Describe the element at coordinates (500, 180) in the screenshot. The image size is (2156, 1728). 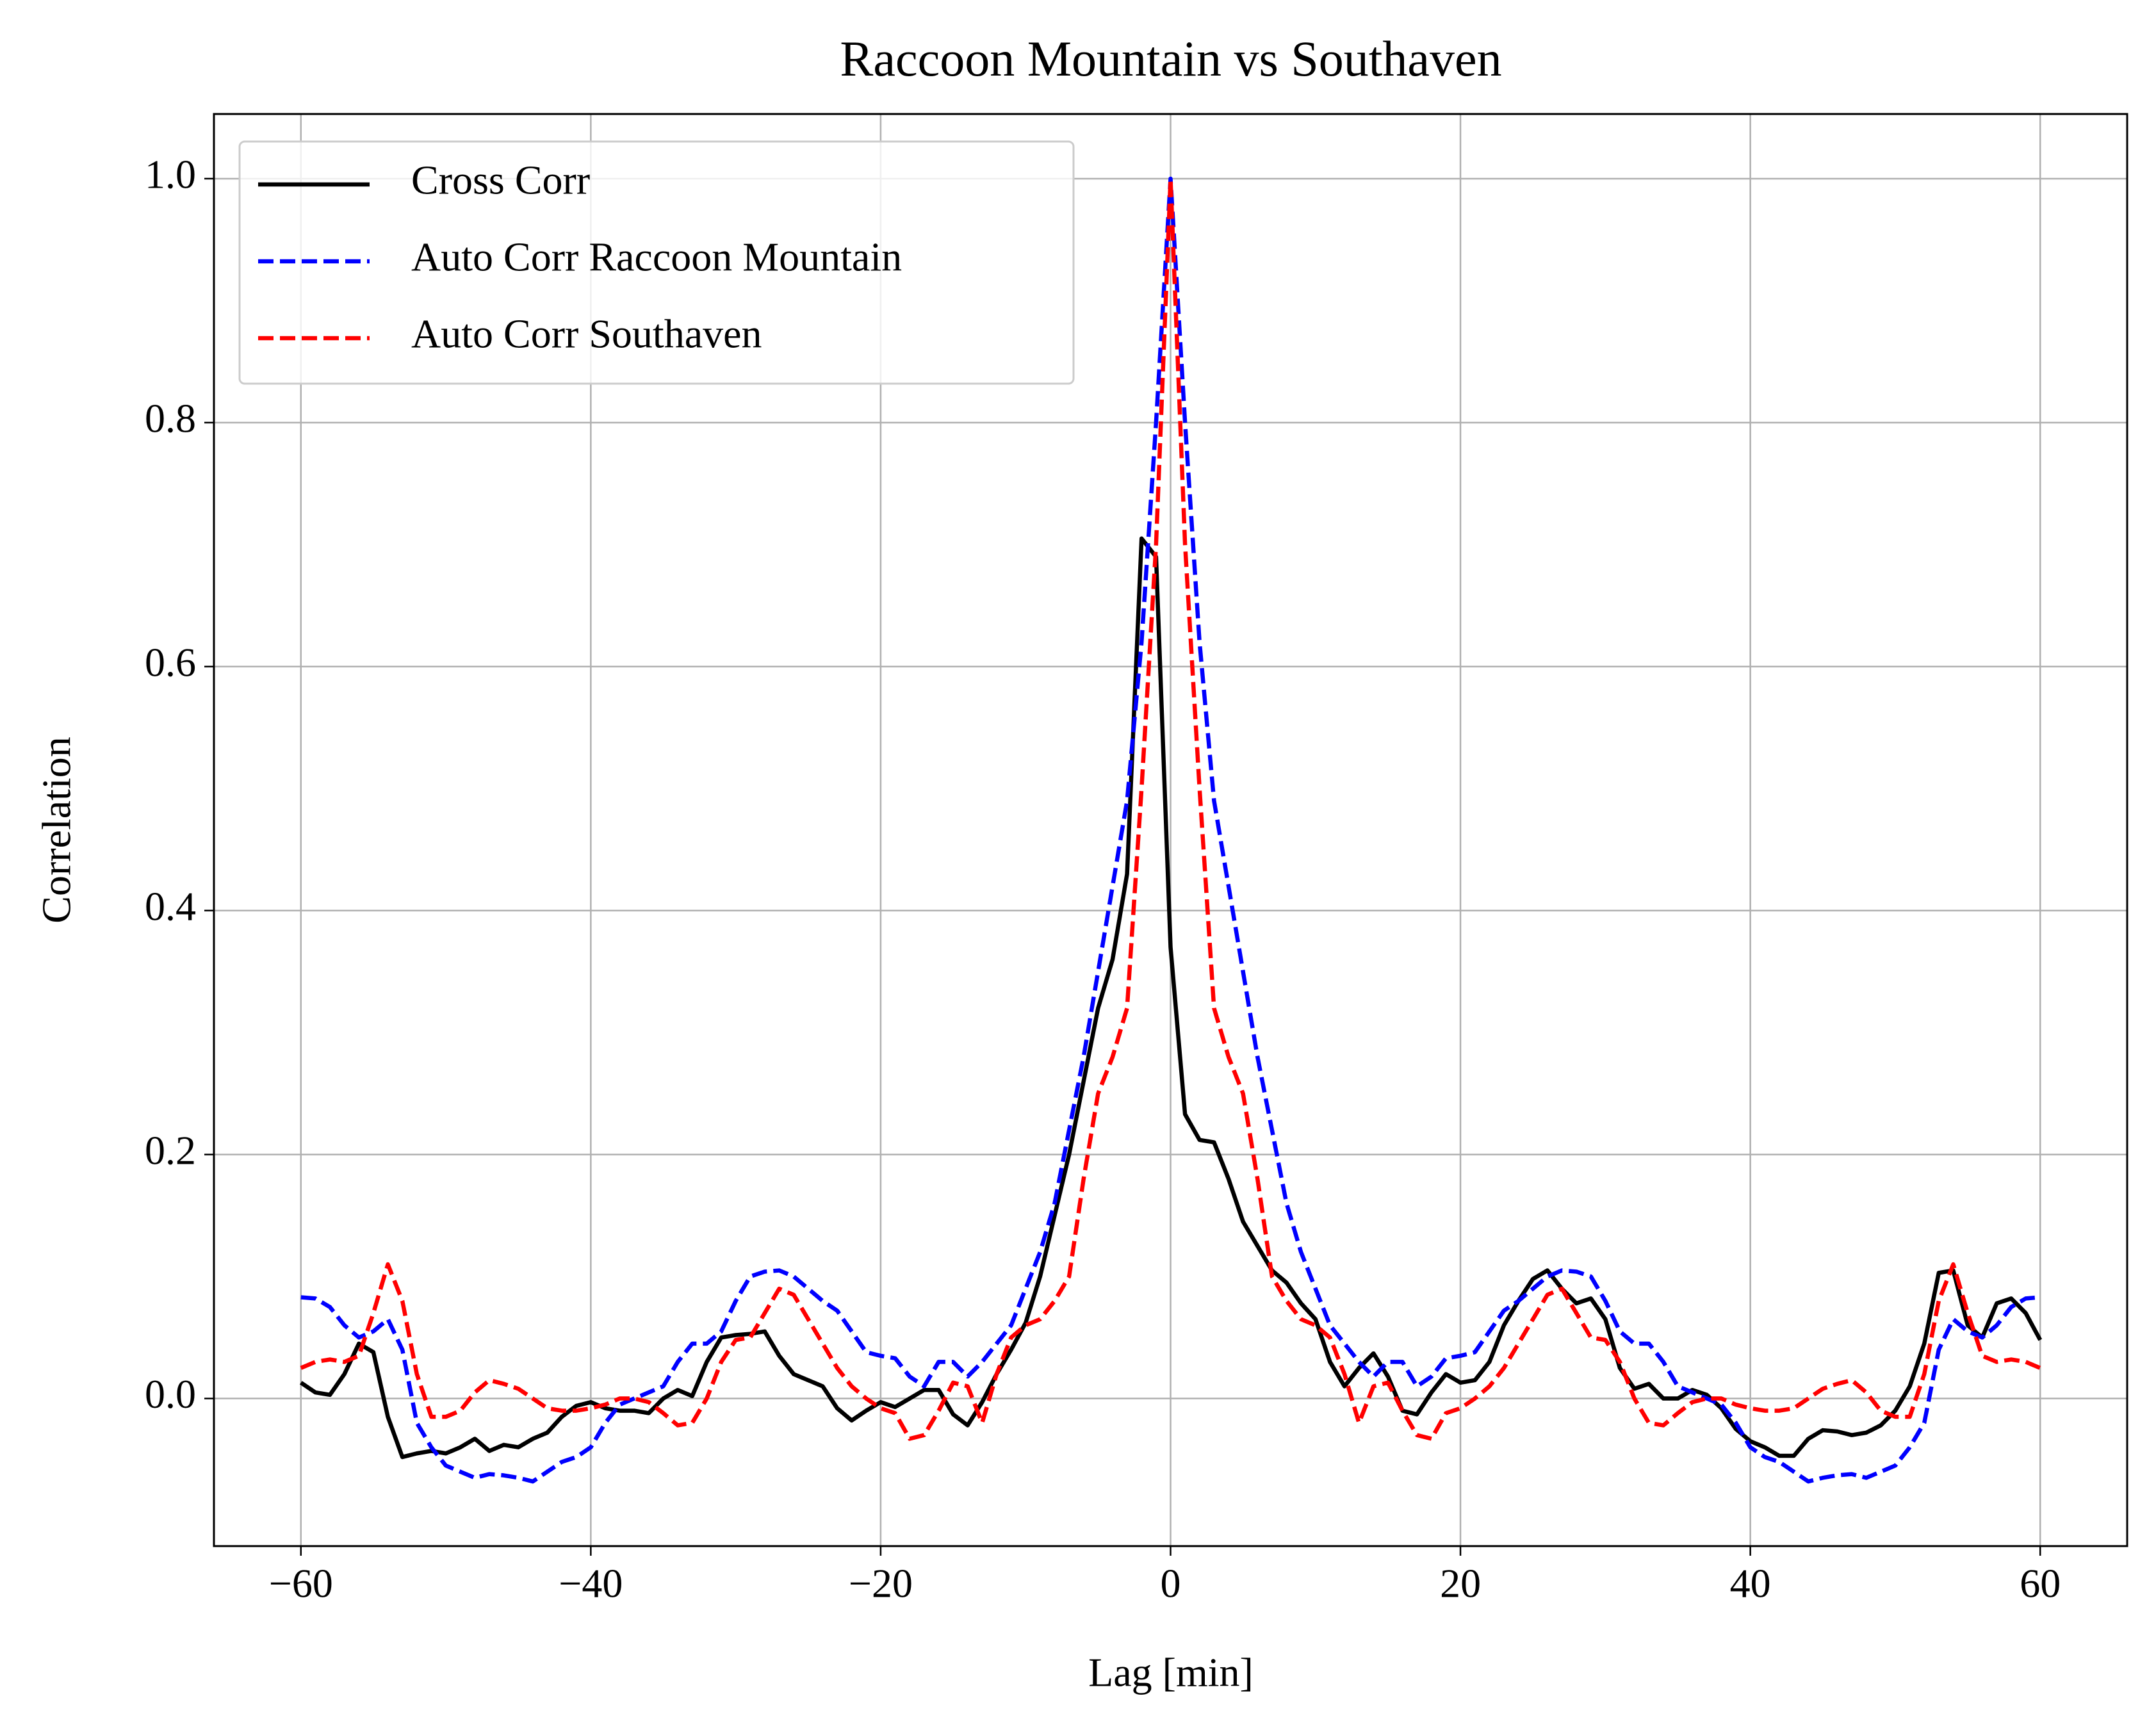
I see `legend-label: Cross Corr` at that location.